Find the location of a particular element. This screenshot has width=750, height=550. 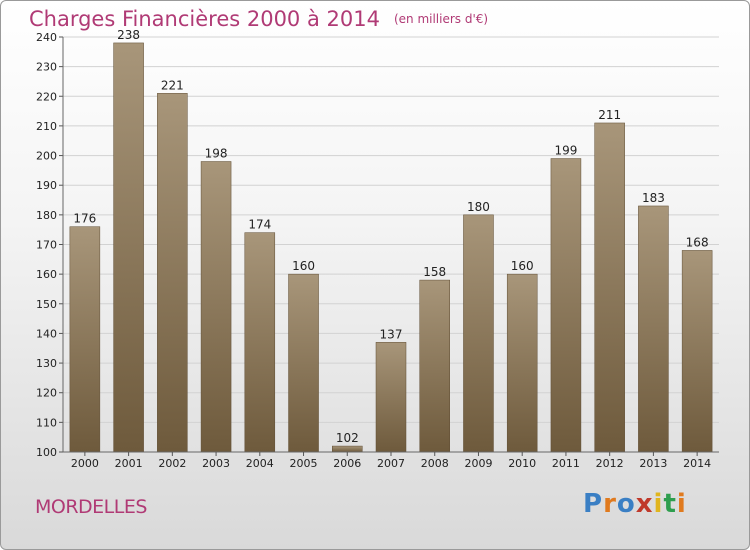

bar-value-label: 158 is located at coordinates (434, 272).